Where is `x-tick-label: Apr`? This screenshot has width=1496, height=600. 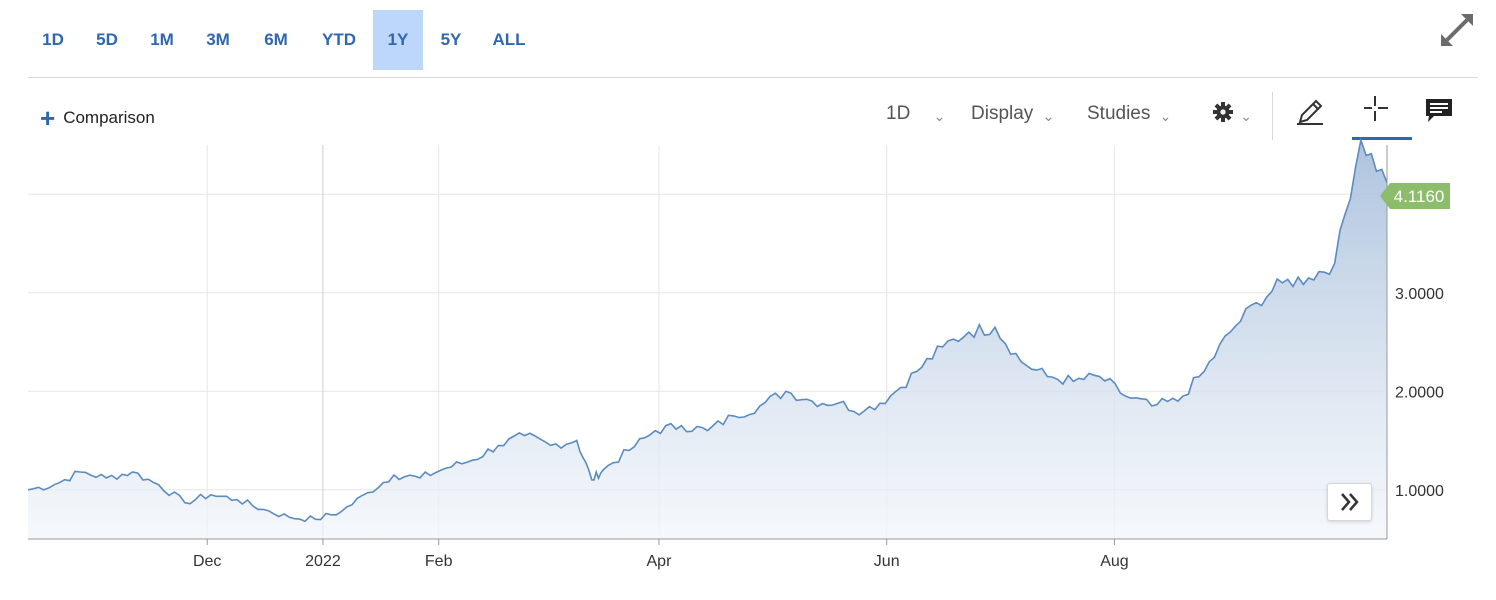 x-tick-label: Apr is located at coordinates (660, 561).